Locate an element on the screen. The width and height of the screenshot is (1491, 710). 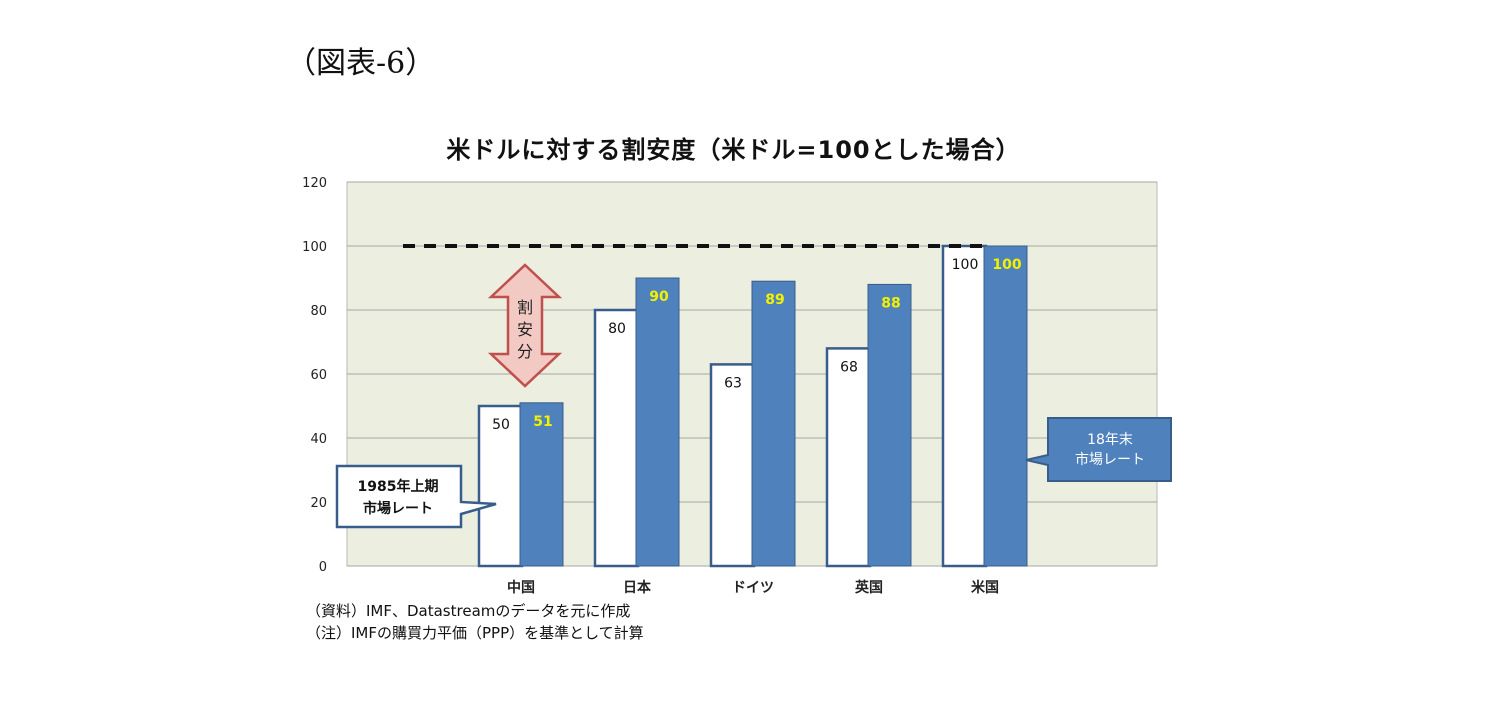
data-label: 90 is located at coordinates (659, 297).